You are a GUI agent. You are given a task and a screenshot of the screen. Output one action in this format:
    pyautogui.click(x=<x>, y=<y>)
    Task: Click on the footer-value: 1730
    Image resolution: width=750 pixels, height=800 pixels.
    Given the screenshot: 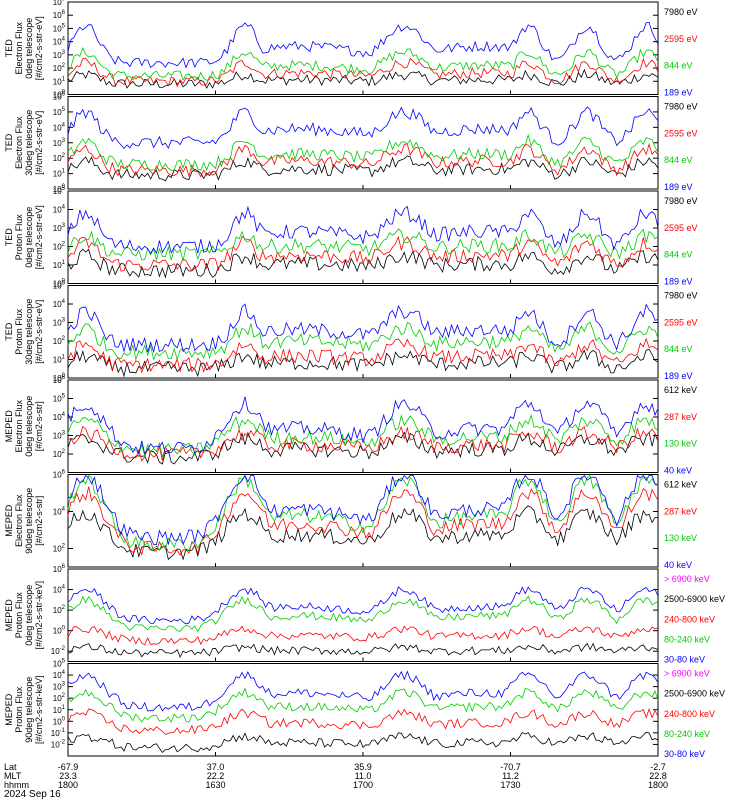 What is the action you would take?
    pyautogui.click(x=510, y=785)
    